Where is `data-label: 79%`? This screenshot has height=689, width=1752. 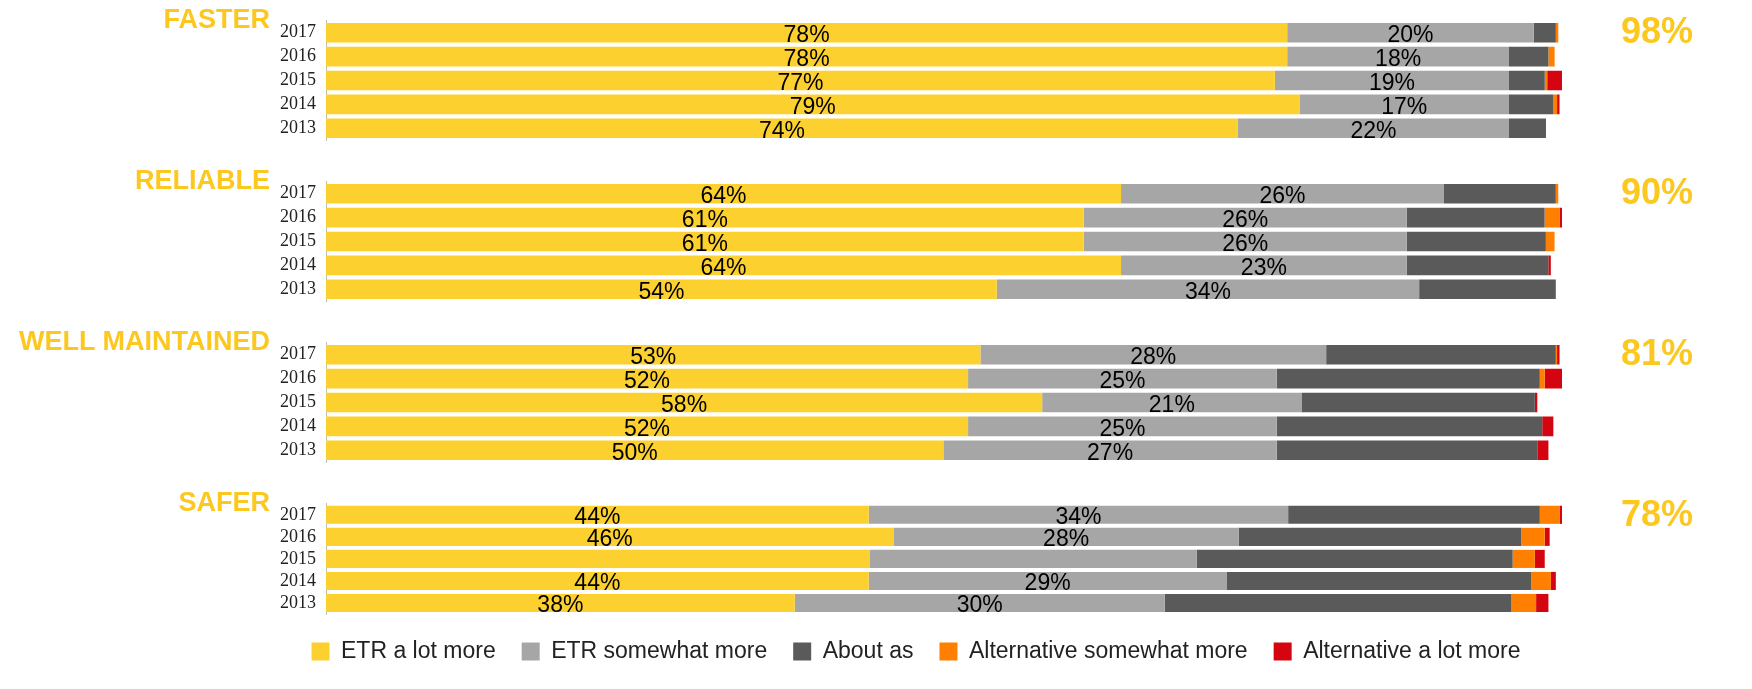
data-label: 79% is located at coordinates (812, 105).